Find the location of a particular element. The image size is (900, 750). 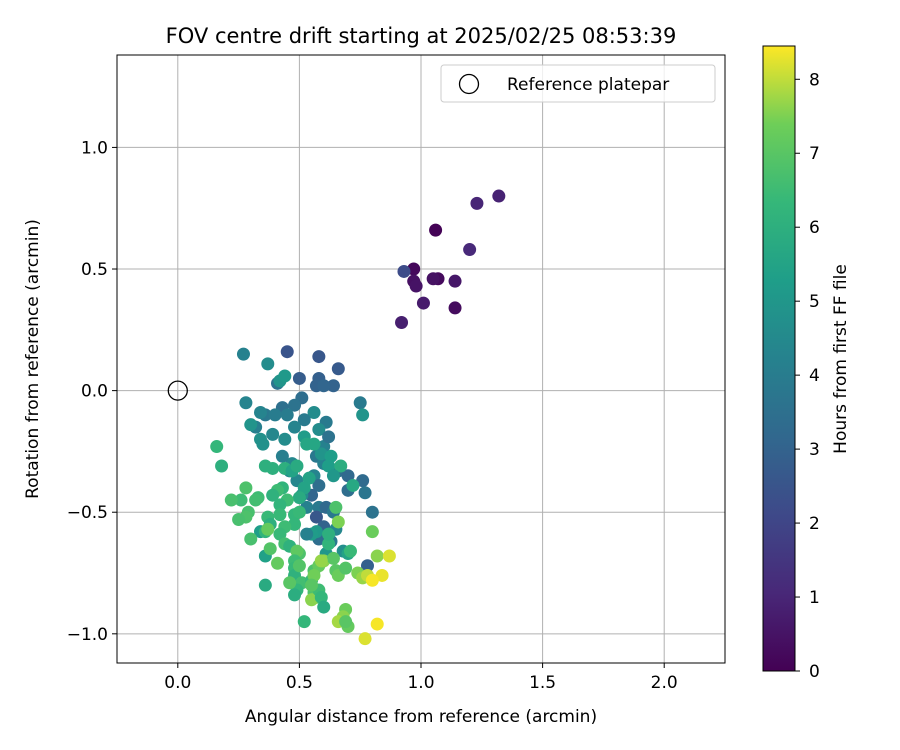

y-axis-ticks: −1.0 −0.5 0.0 0.5 1.0 is located at coordinates (92, 391).